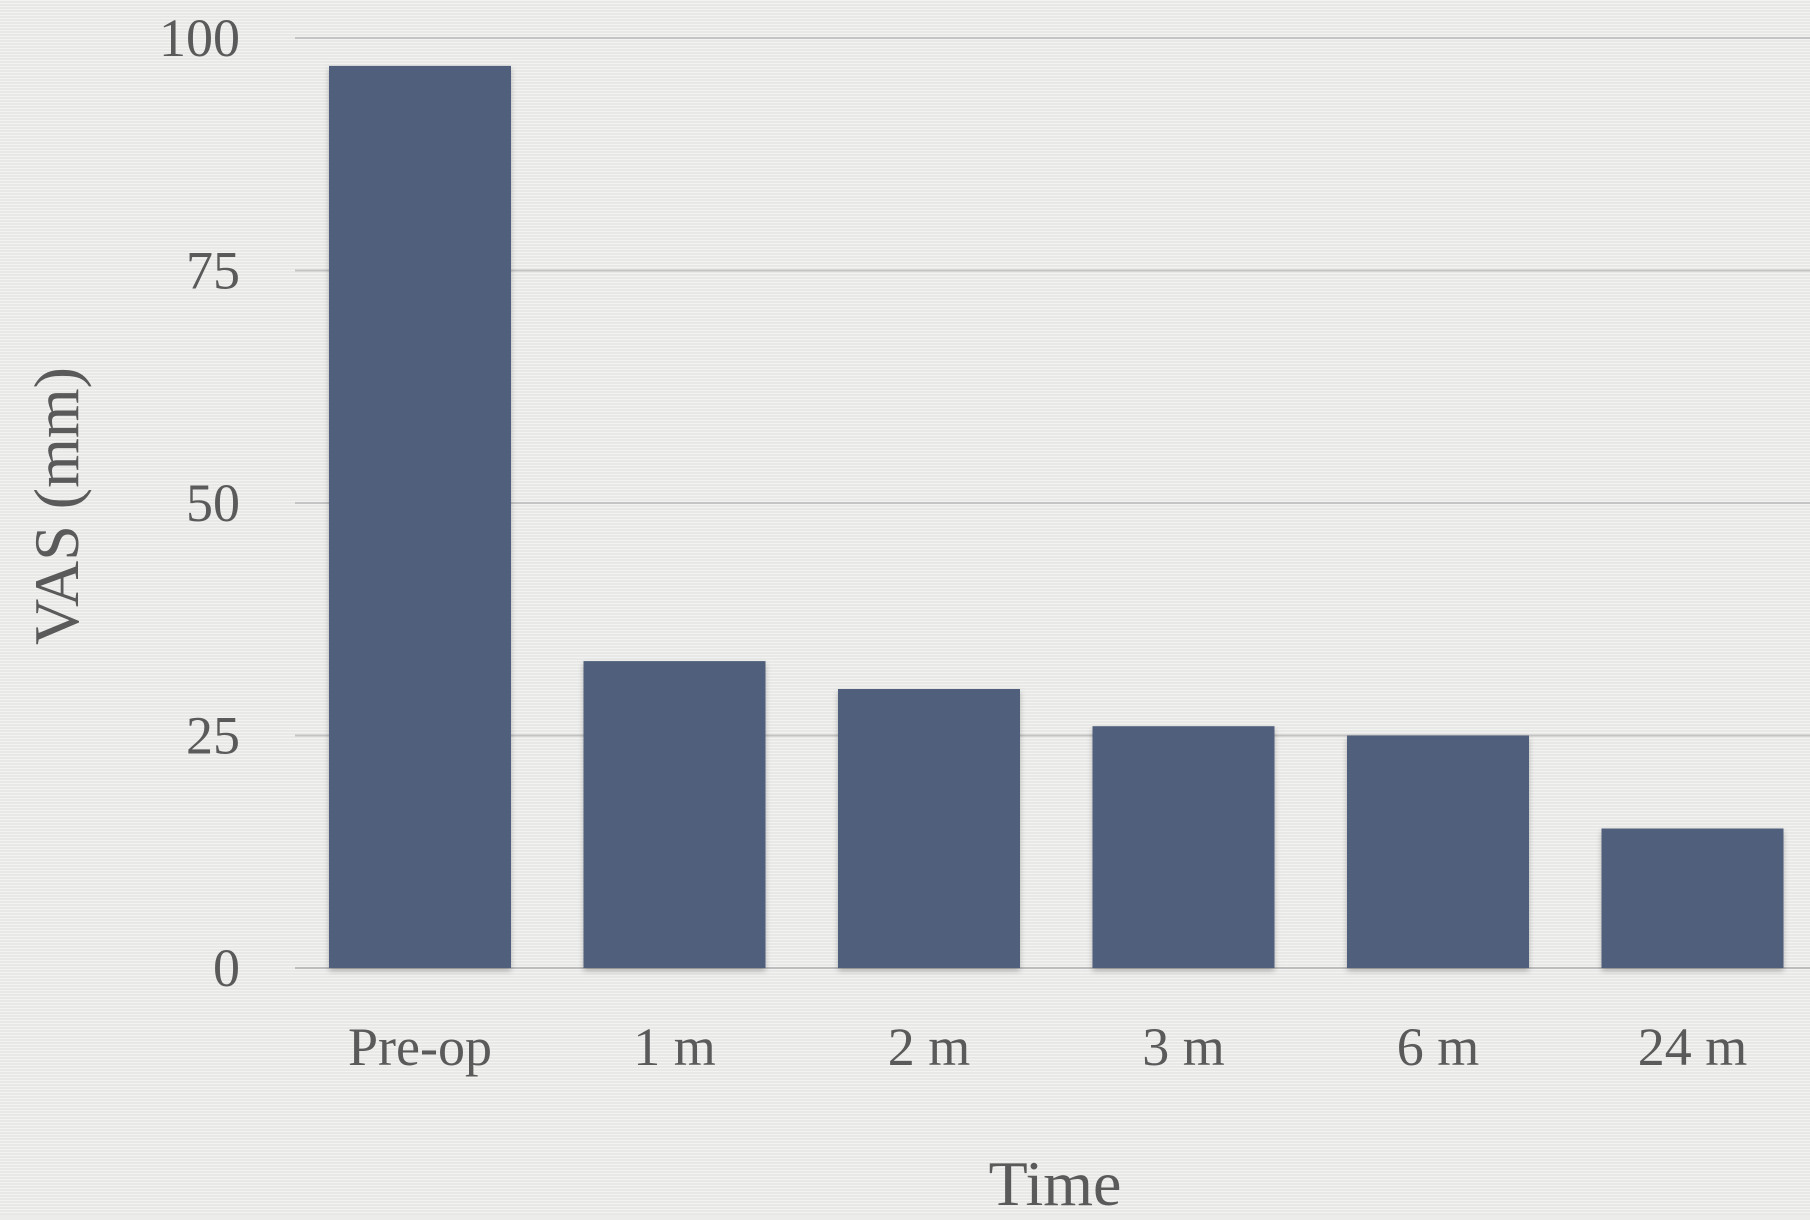 The height and width of the screenshot is (1220, 1810). What do you see at coordinates (1693, 1047) in the screenshot?
I see `x-tick-label: 24 m` at bounding box center [1693, 1047].